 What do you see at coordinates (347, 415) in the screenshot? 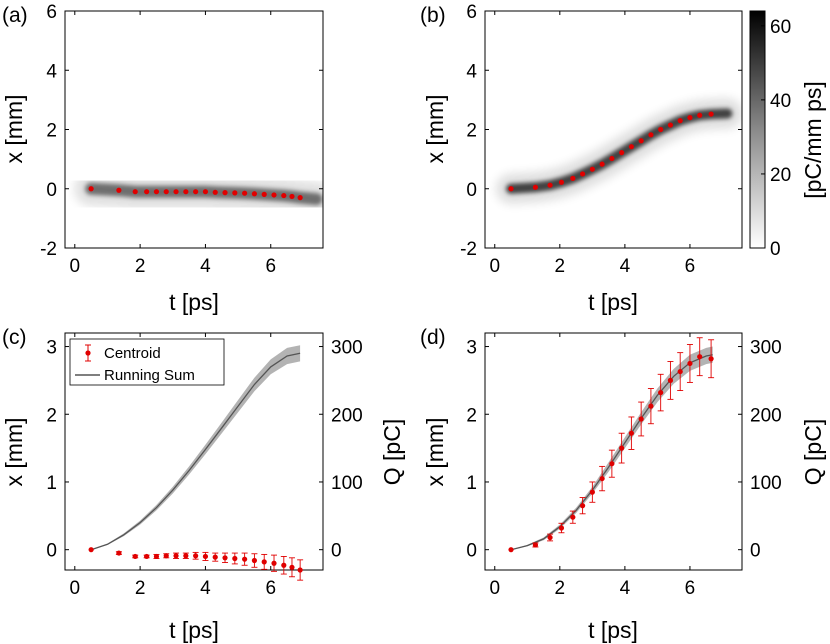
I see `y2-tick-label: 200` at bounding box center [347, 415].